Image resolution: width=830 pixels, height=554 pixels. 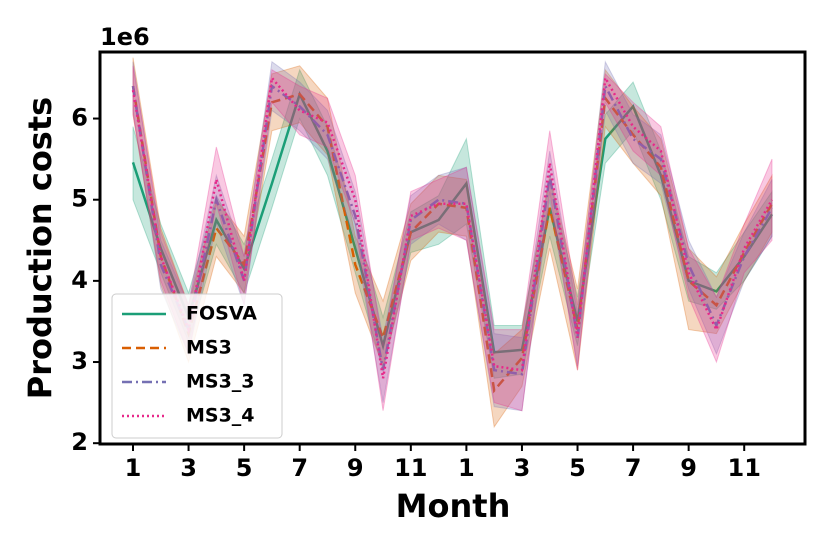 I want to click on legend-label: FOSVA, so click(x=221, y=314).